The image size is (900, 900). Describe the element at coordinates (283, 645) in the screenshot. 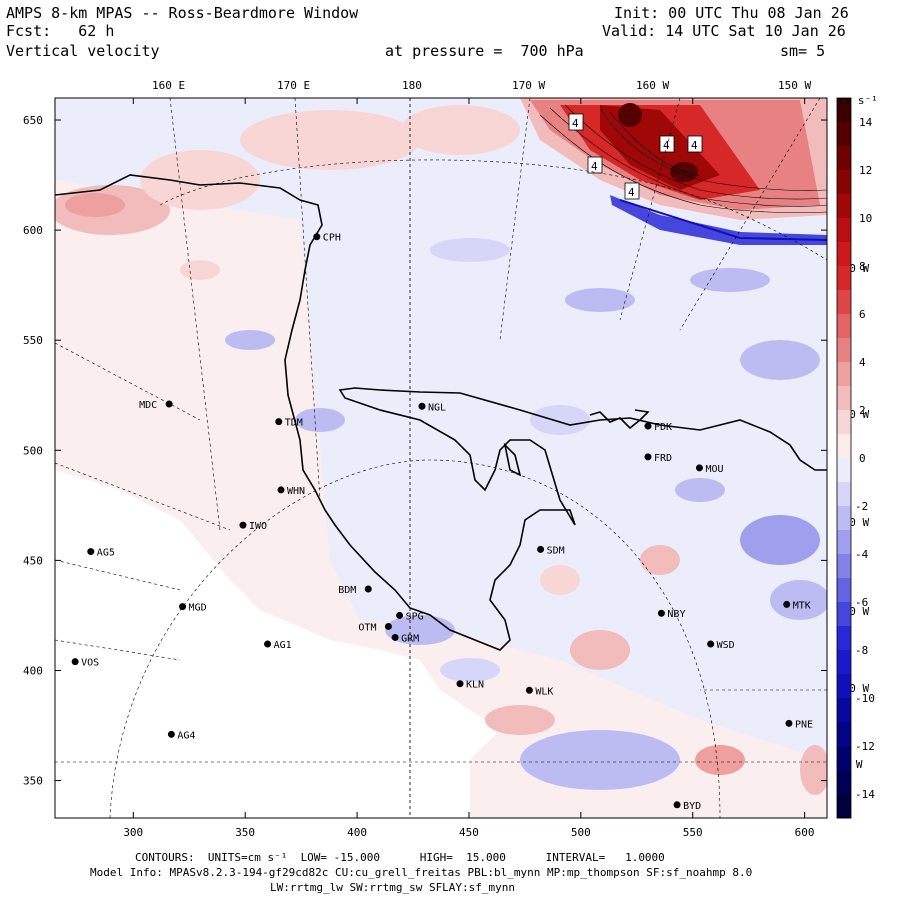

I see `station-label: AG1` at that location.